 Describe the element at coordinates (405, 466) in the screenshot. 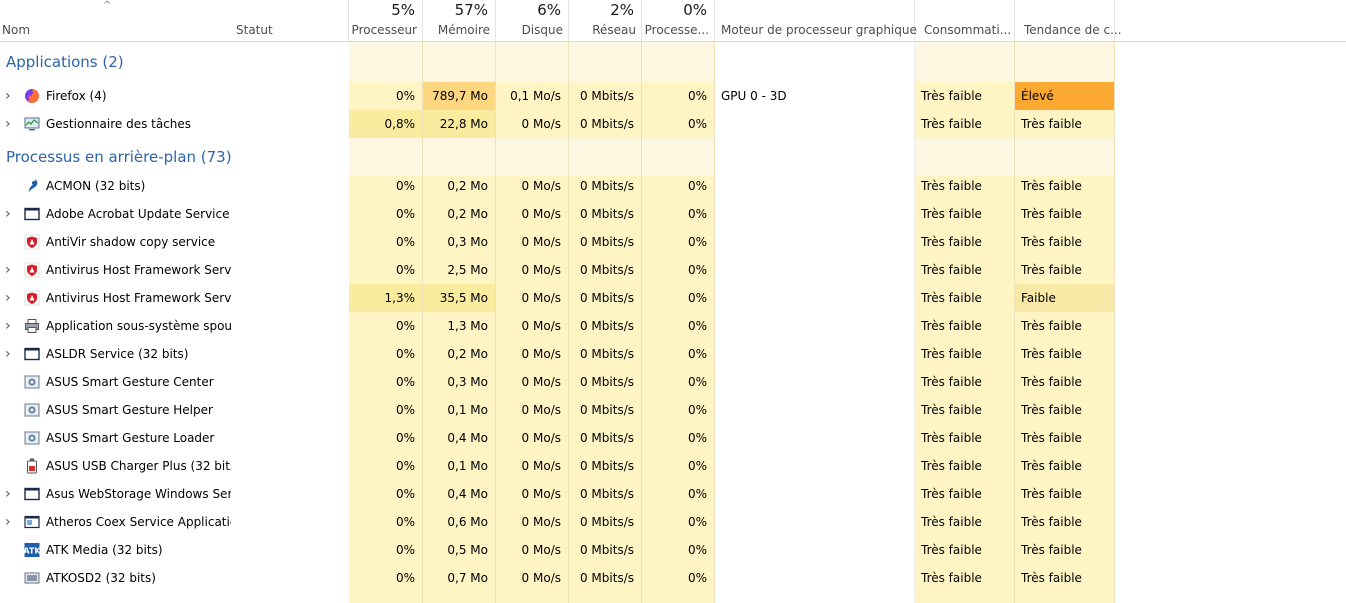

I see `cpu-cell: 0%` at that location.